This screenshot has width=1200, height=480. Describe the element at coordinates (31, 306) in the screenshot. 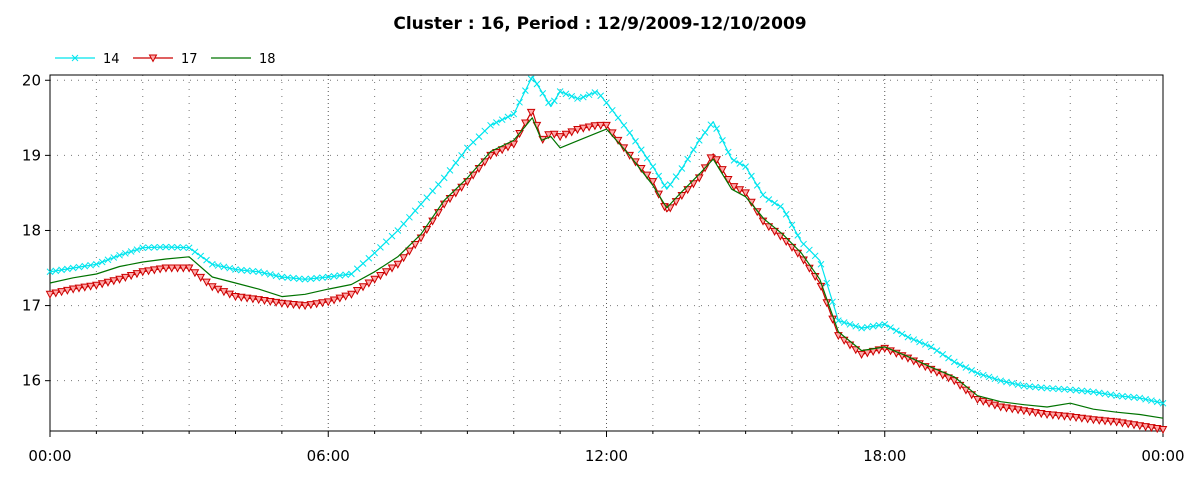

I see `y-tick-label: 17` at that location.